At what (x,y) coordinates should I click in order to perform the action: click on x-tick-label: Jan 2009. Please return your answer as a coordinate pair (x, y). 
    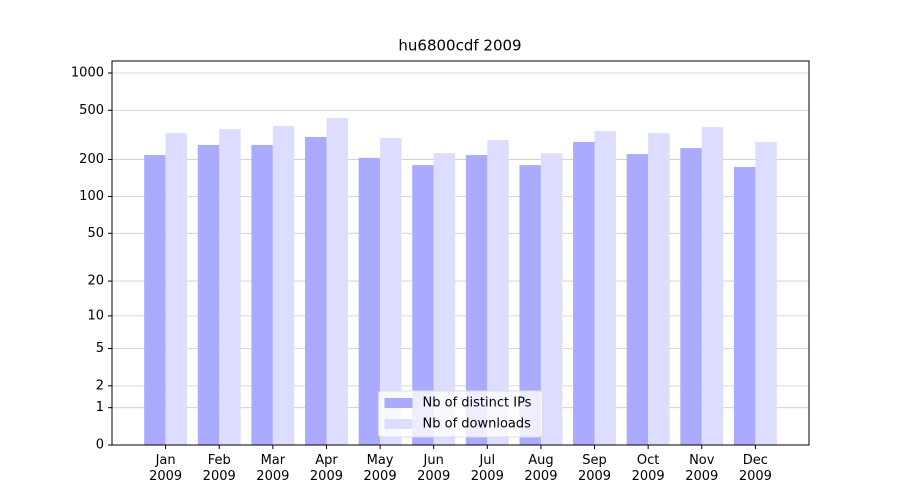
    Looking at the image, I should click on (166, 468).